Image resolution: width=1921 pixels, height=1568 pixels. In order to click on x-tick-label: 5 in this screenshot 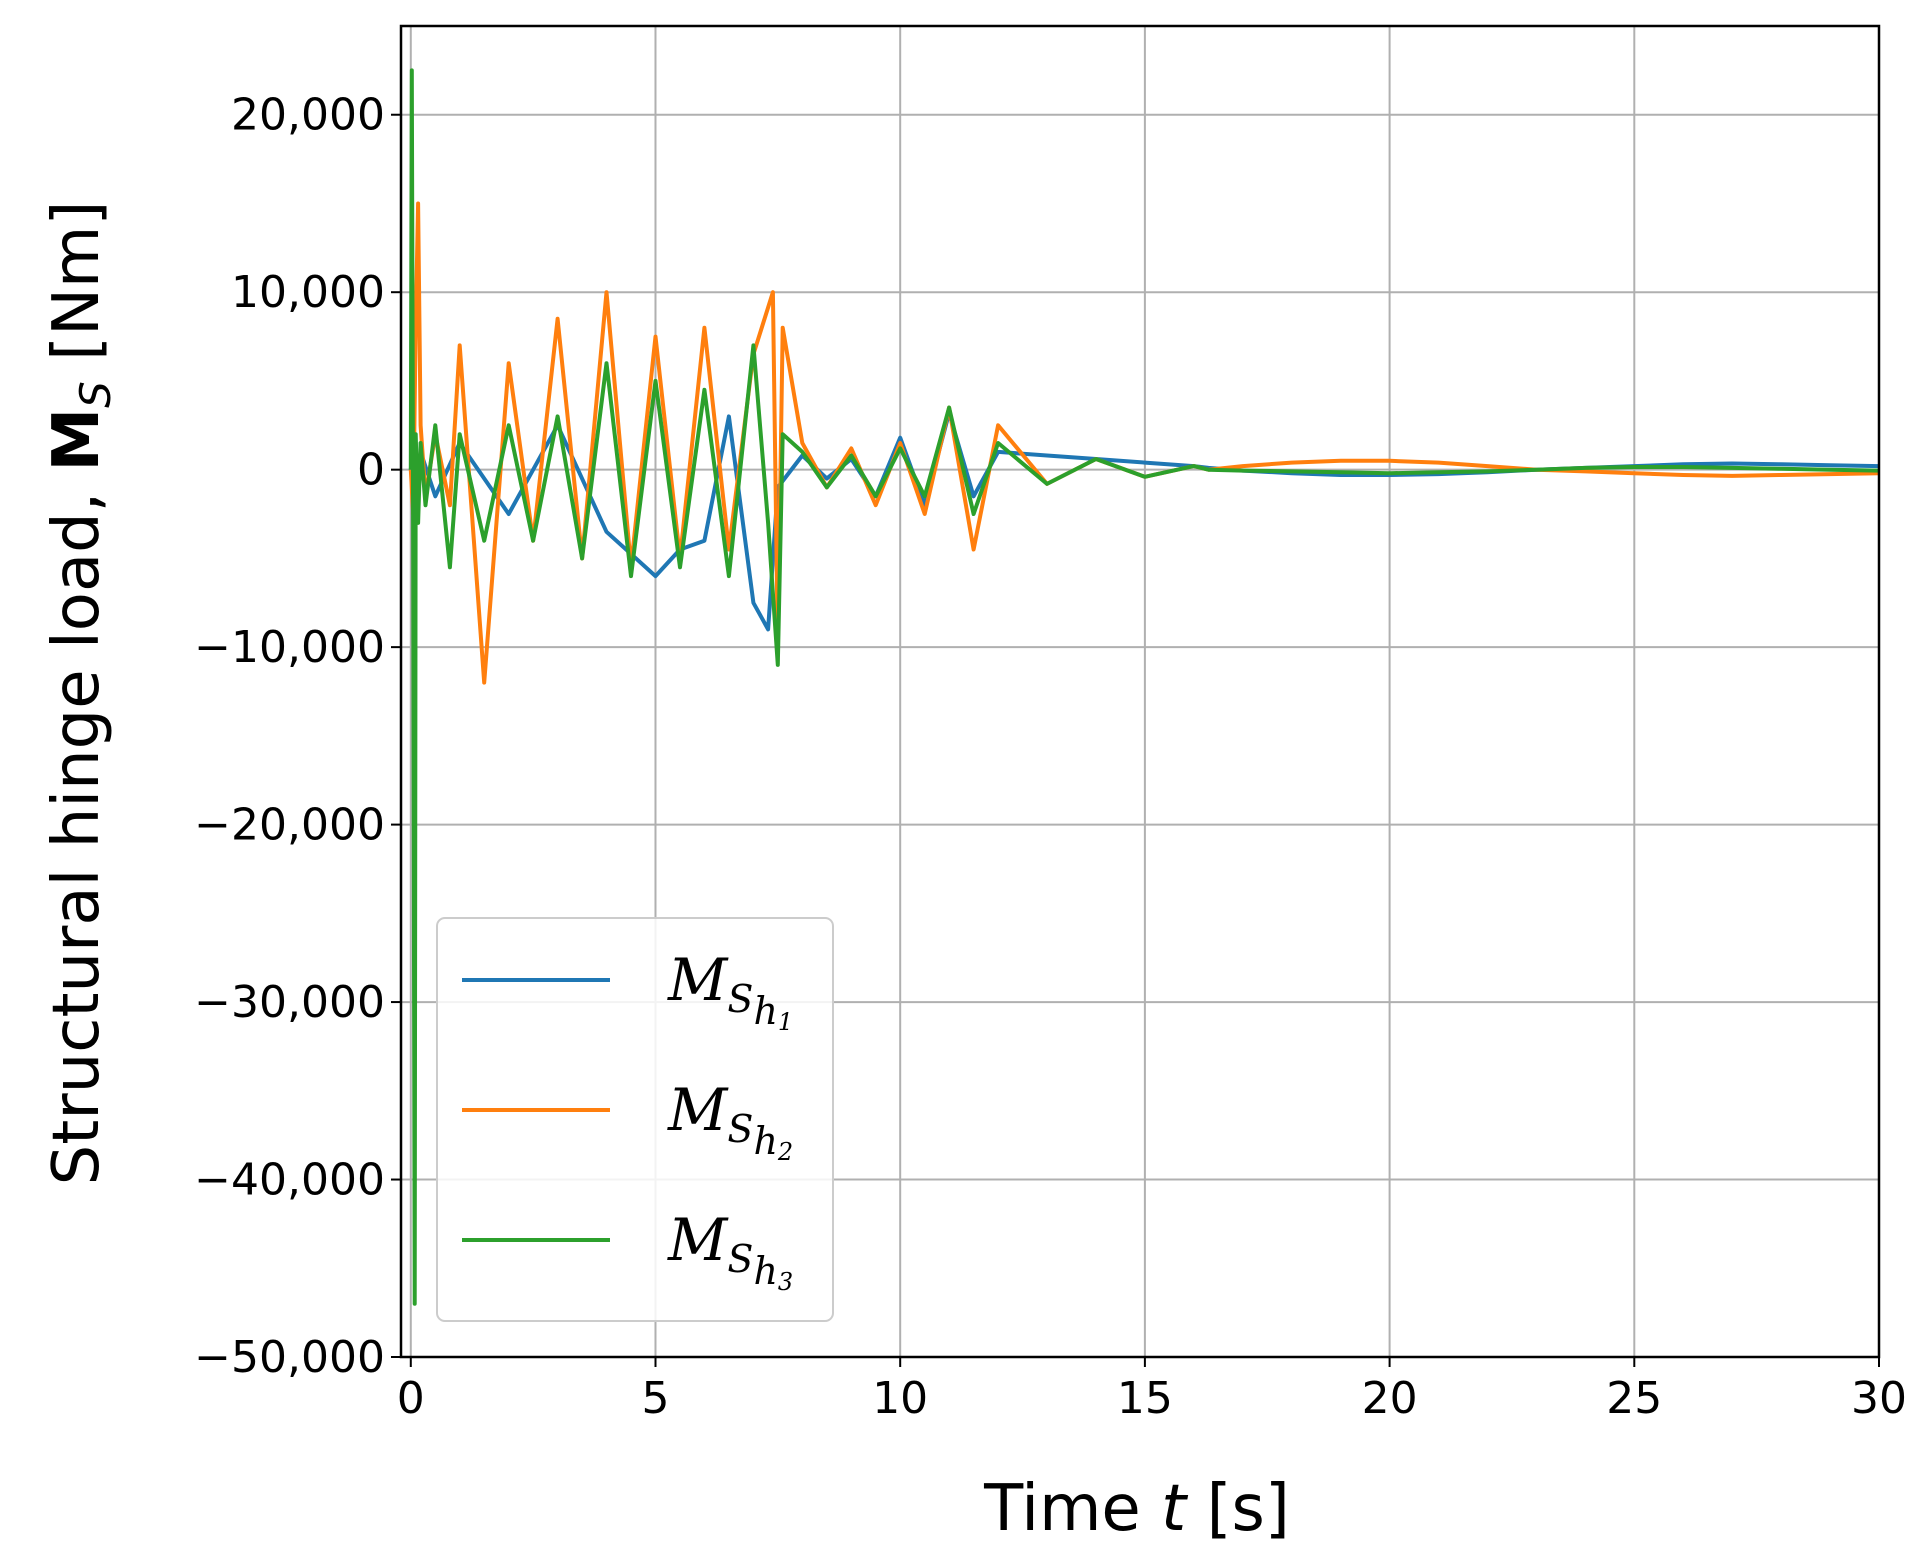, I will do `click(655, 1398)`.